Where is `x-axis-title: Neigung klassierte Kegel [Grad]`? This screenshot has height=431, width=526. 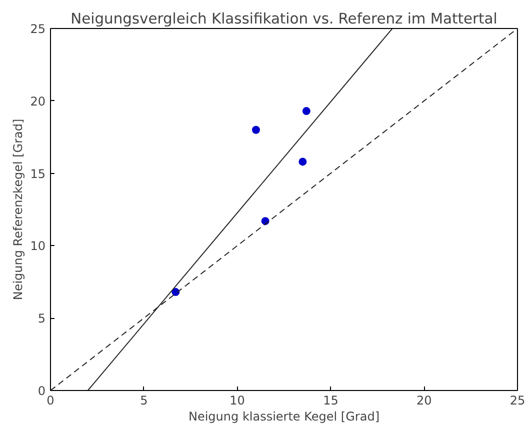
x-axis-title: Neigung klassierte Kegel [Grad] is located at coordinates (284, 417).